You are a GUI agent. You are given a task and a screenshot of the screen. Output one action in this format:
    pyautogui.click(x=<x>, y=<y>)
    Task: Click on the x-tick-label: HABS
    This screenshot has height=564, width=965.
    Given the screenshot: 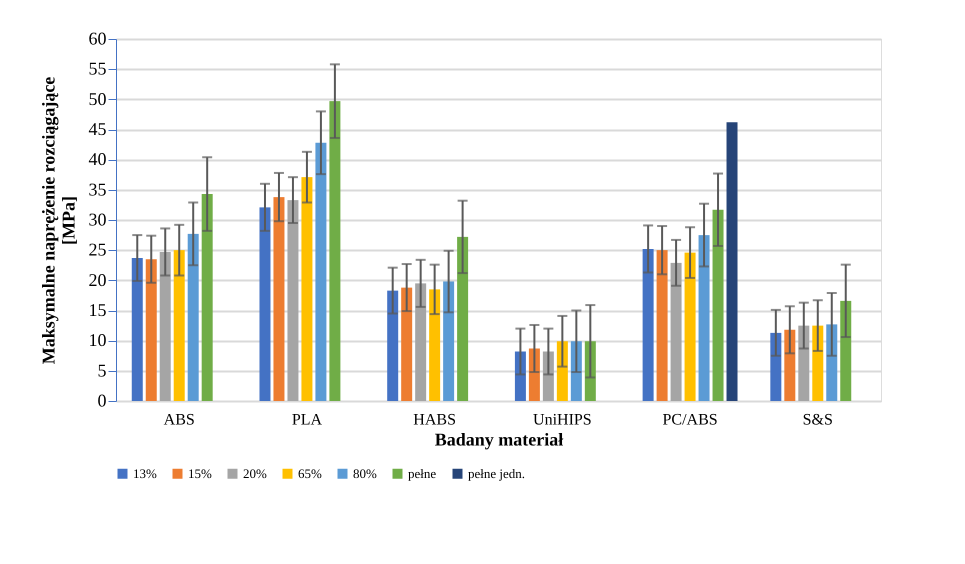 What is the action you would take?
    pyautogui.click(x=434, y=420)
    